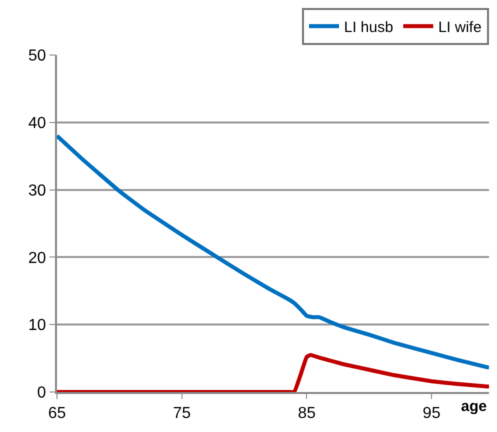 The height and width of the screenshot is (432, 497). Describe the element at coordinates (57, 413) in the screenshot. I see `x-tick-label: 65` at that location.